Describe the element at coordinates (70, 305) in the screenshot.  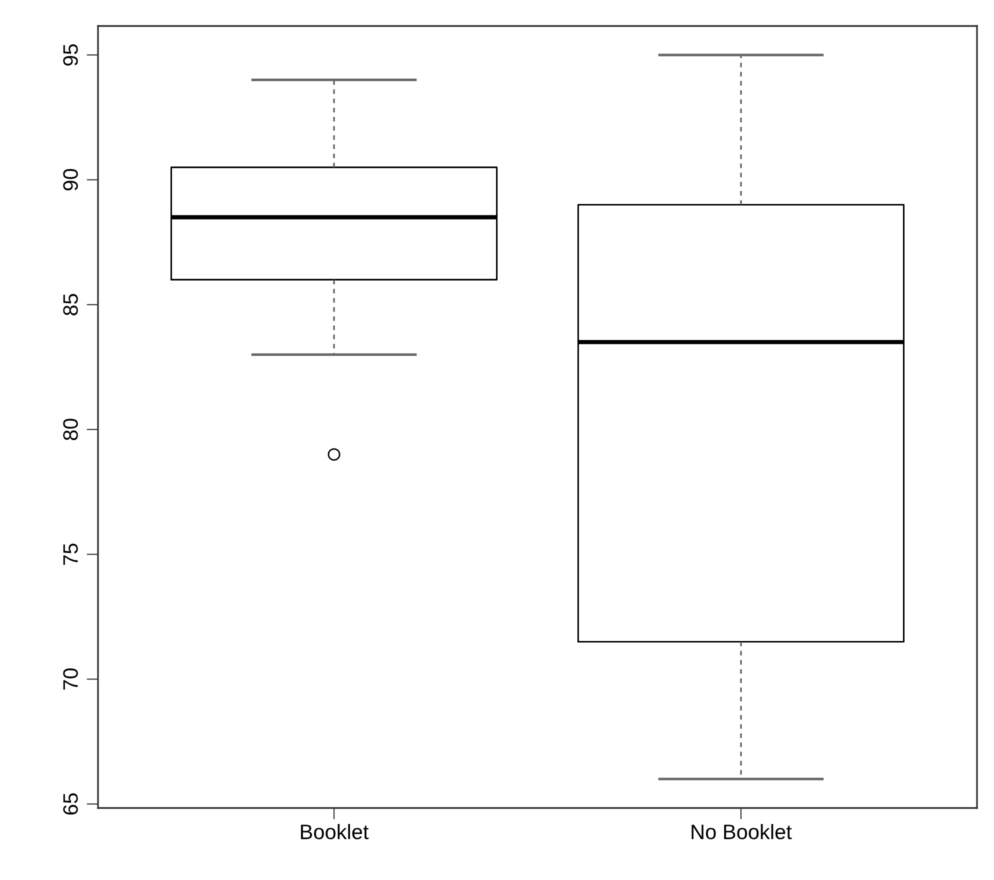
I see `y-tick-label: 85` at that location.